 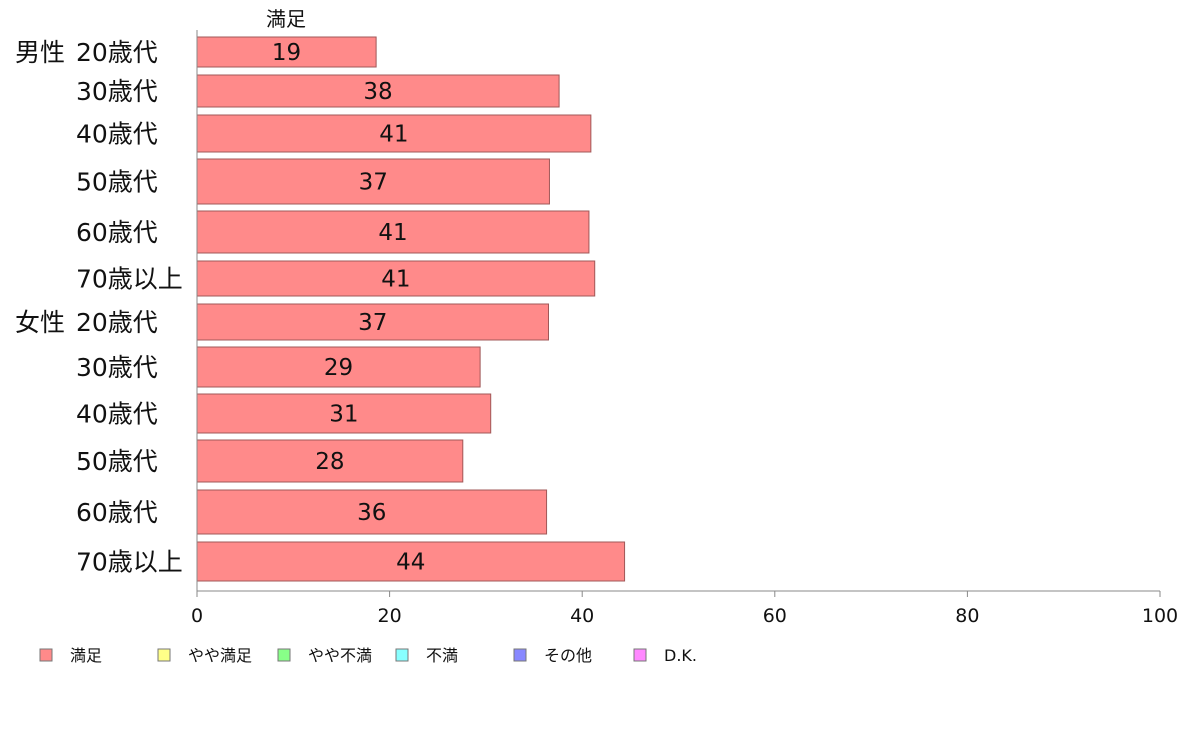 What do you see at coordinates (220, 655) in the screenshot?
I see `legend-label: やや満足` at bounding box center [220, 655].